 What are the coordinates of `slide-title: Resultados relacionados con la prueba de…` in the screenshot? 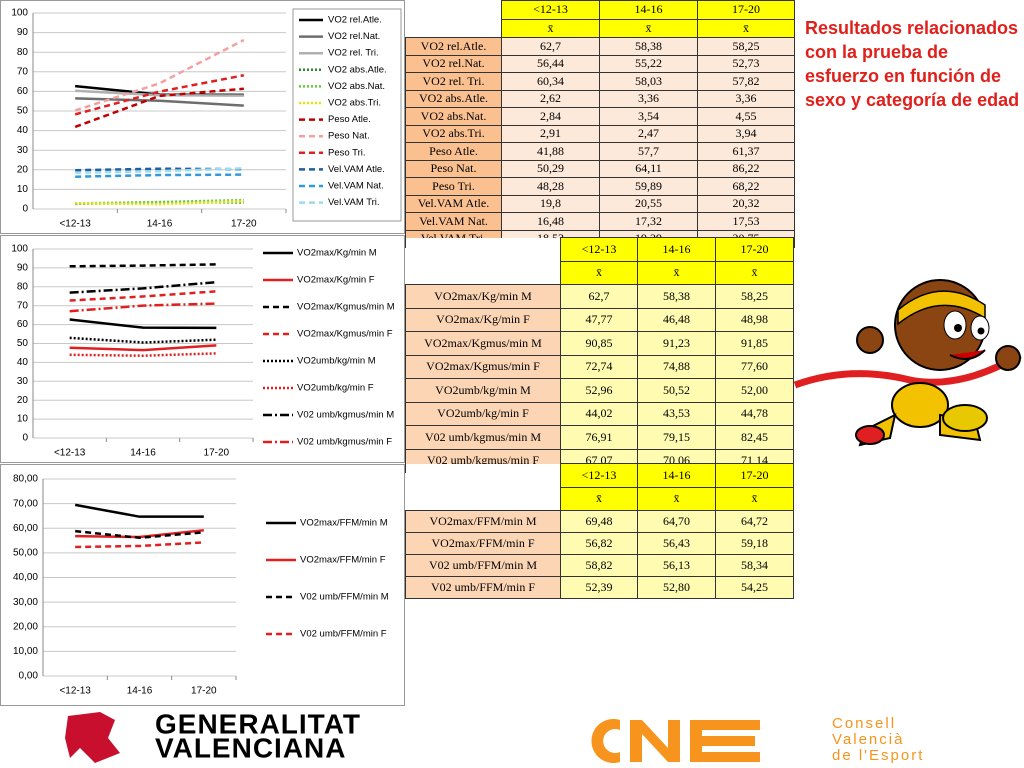 It's located at (912, 64).